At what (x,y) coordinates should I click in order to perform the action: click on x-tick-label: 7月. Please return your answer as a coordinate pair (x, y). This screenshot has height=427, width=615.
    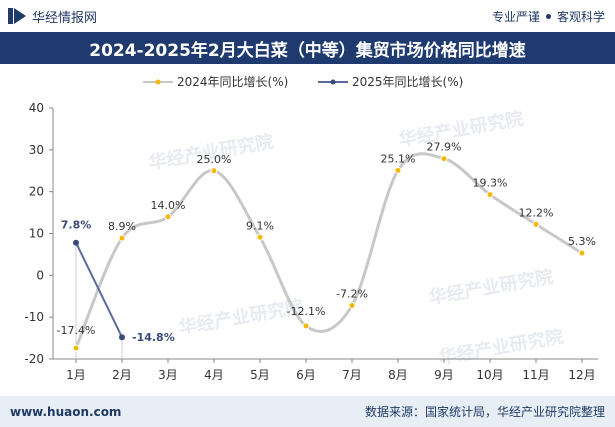
    Looking at the image, I should click on (352, 375).